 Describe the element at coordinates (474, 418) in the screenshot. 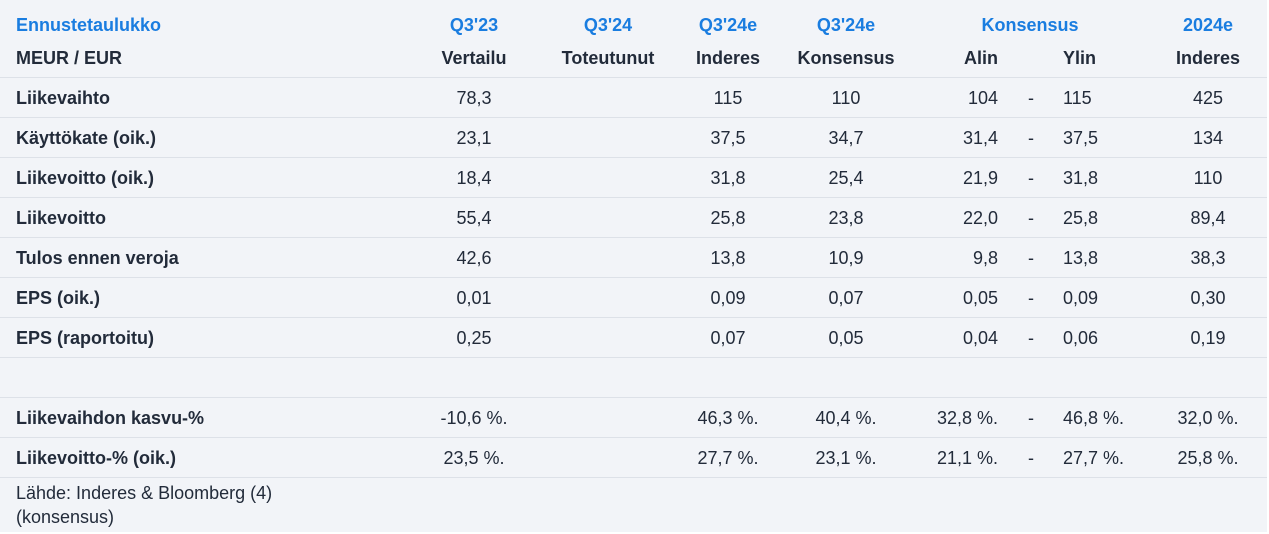

I see `cell-q323: -10,6 %.` at that location.